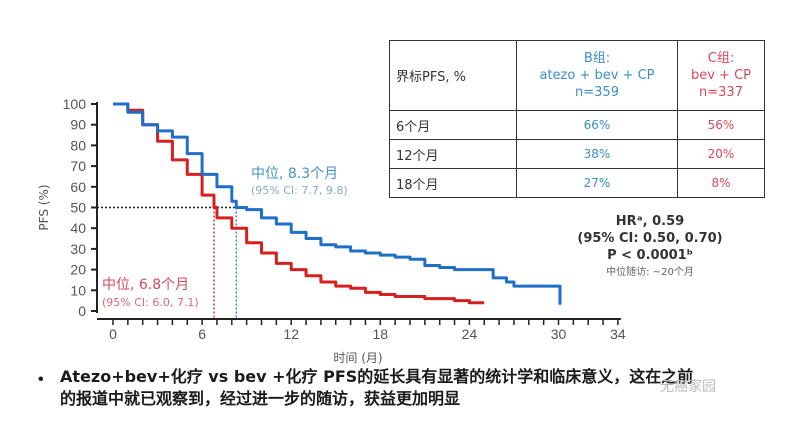 This screenshot has height=424, width=800. What do you see at coordinates (299, 190) in the screenshot?
I see `blue-median-ci: (95% CI: 7.7, 9.8)` at bounding box center [299, 190].